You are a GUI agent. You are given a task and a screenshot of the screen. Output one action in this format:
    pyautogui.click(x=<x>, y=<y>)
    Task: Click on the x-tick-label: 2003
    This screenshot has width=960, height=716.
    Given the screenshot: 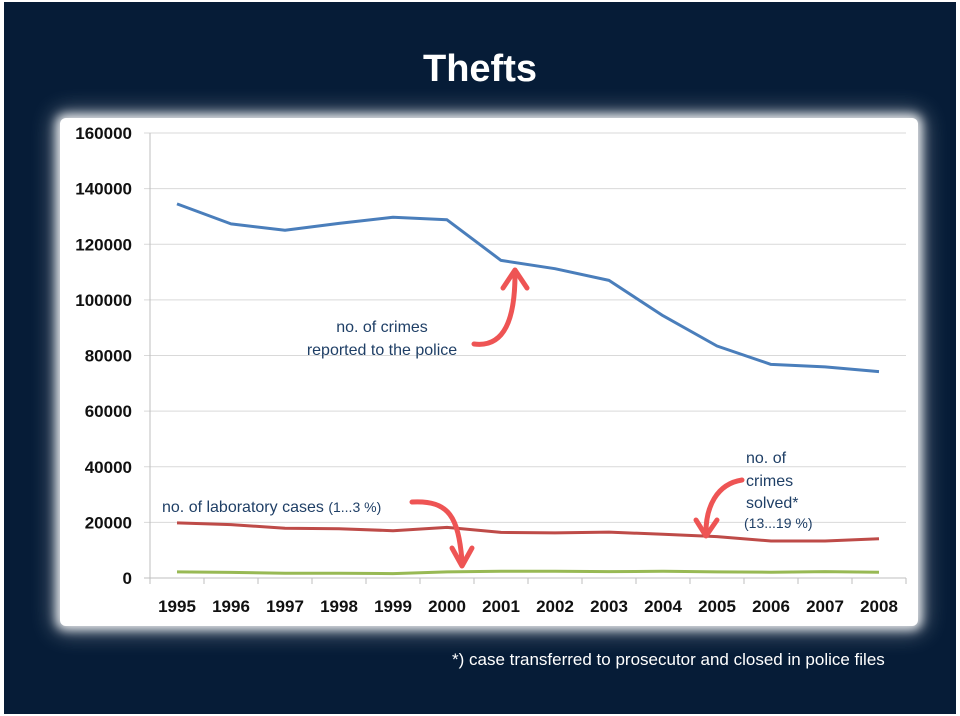 What is the action you would take?
    pyautogui.click(x=609, y=606)
    